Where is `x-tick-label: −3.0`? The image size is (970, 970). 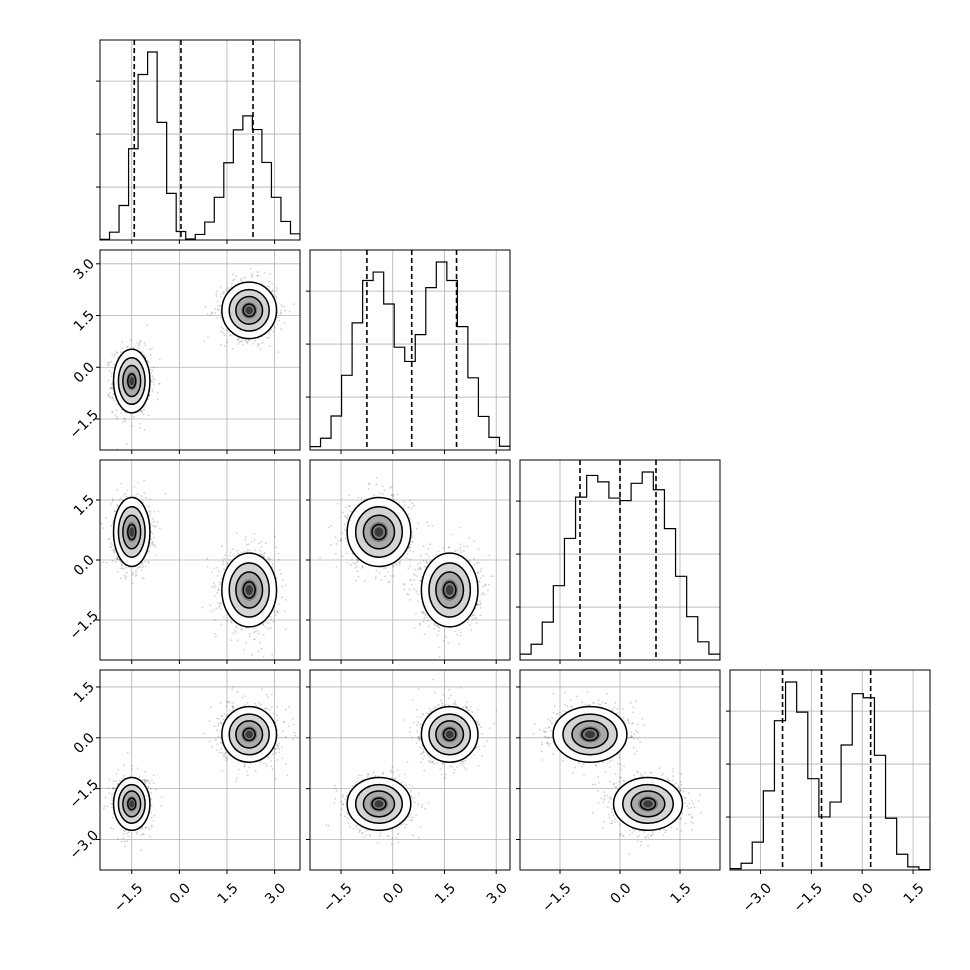 x-tick-label: −3.0 is located at coordinates (757, 897).